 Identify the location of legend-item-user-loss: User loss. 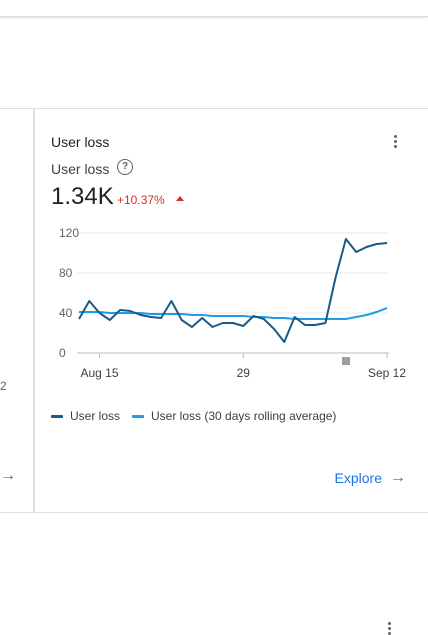
(85, 416).